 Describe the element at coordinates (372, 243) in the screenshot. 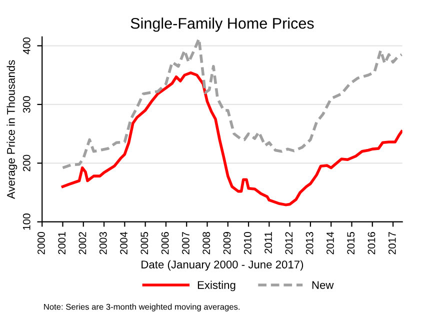

I see `x-tick-label: 2016` at that location.